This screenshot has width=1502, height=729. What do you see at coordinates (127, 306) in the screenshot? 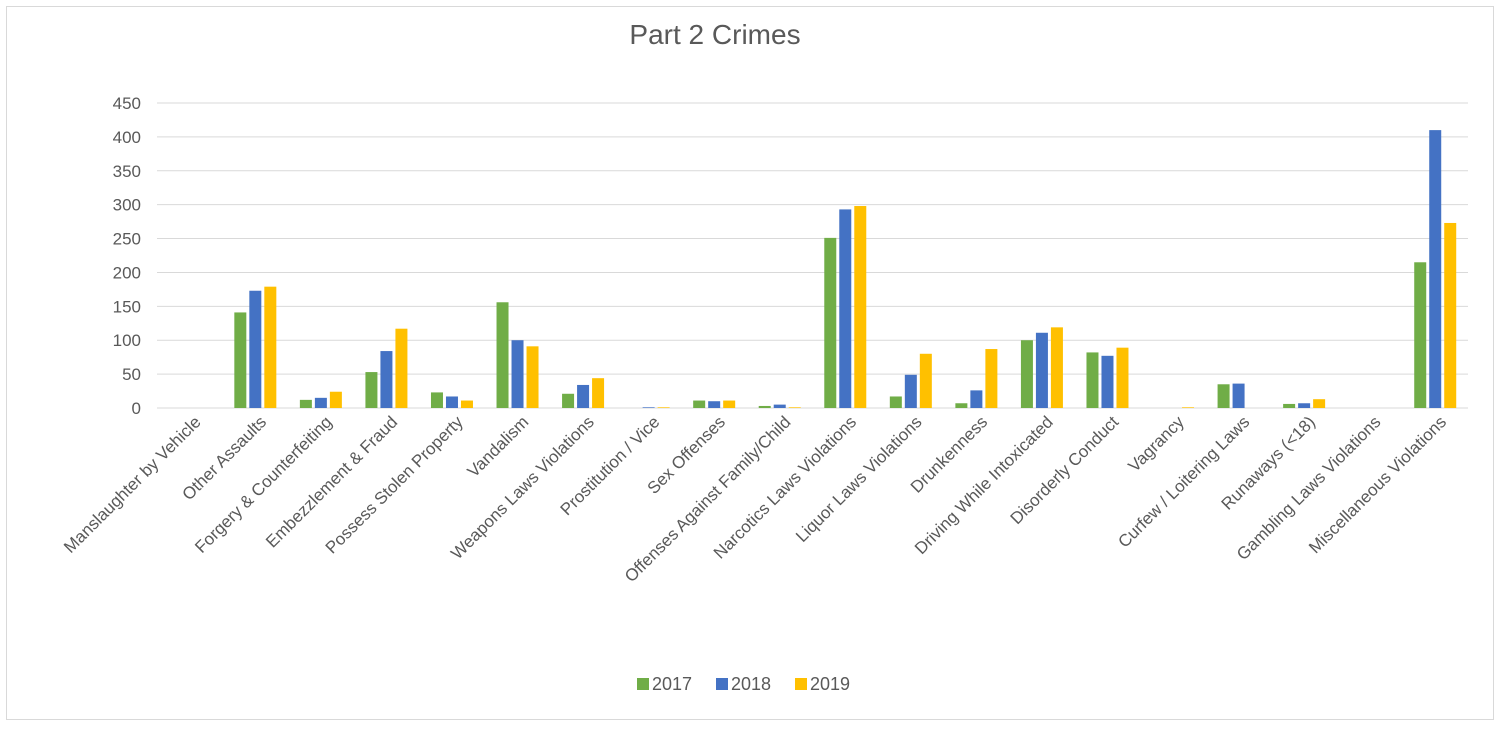
I see `y-tick-label: 150` at bounding box center [127, 306].